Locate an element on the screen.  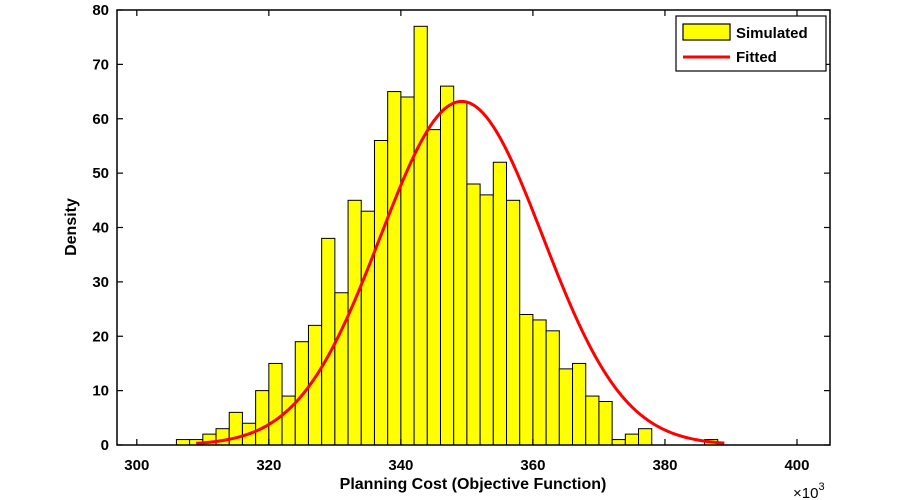
legend-label-simulated: Simulated is located at coordinates (772, 33).